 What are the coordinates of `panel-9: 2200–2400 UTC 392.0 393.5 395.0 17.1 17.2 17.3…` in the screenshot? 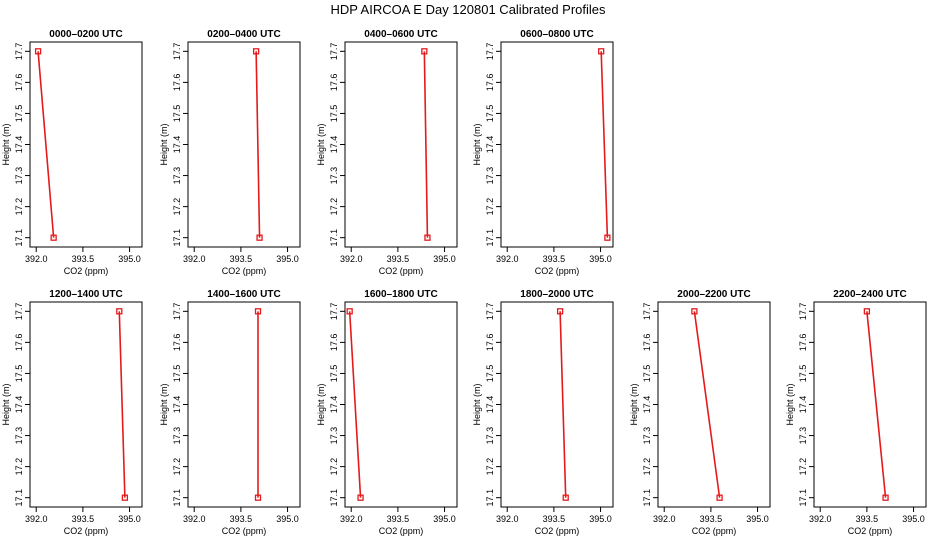 It's located at (856, 412).